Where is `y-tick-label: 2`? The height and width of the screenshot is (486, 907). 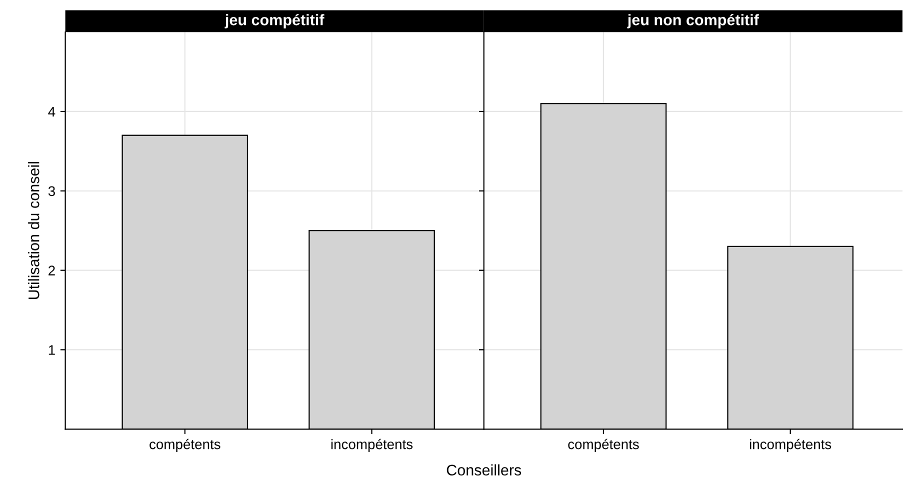 y-tick-label: 2 is located at coordinates (51, 271).